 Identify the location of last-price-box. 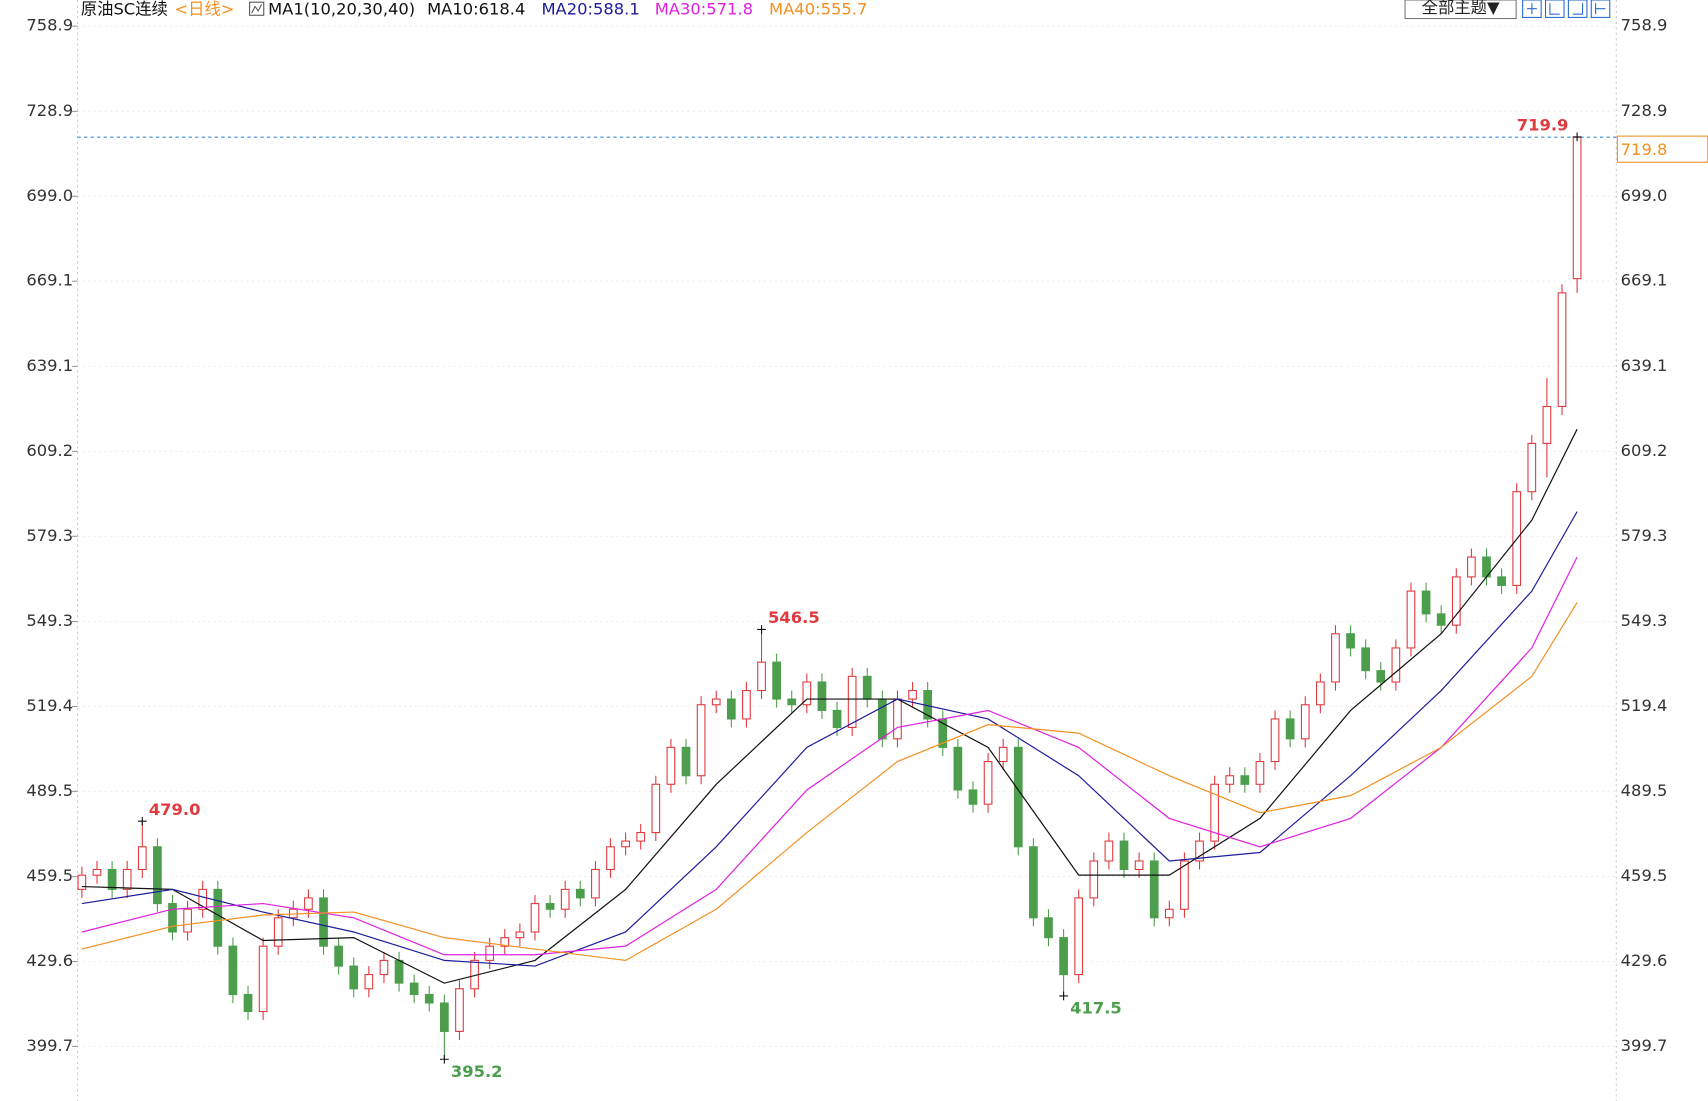
(1662, 149).